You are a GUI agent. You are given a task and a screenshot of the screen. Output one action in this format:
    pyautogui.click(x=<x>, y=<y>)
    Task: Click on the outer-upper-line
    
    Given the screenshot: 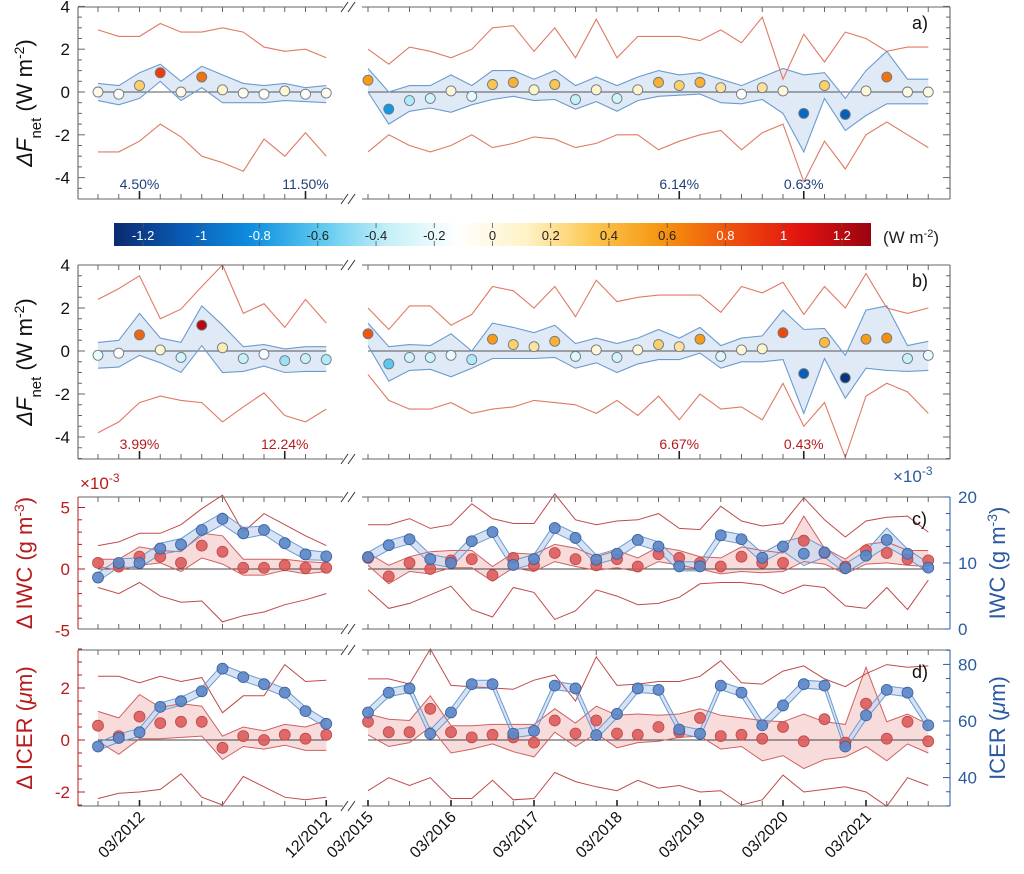 What is the action you would take?
    pyautogui.click(x=648, y=301)
    